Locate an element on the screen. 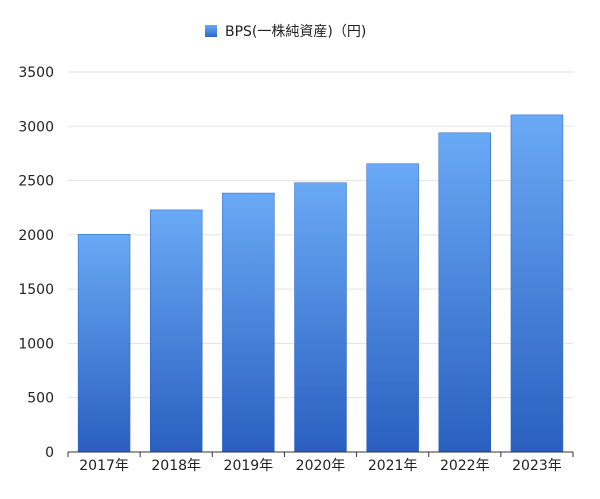 The width and height of the screenshot is (600, 499). x-tick-label: 2021年 is located at coordinates (393, 466).